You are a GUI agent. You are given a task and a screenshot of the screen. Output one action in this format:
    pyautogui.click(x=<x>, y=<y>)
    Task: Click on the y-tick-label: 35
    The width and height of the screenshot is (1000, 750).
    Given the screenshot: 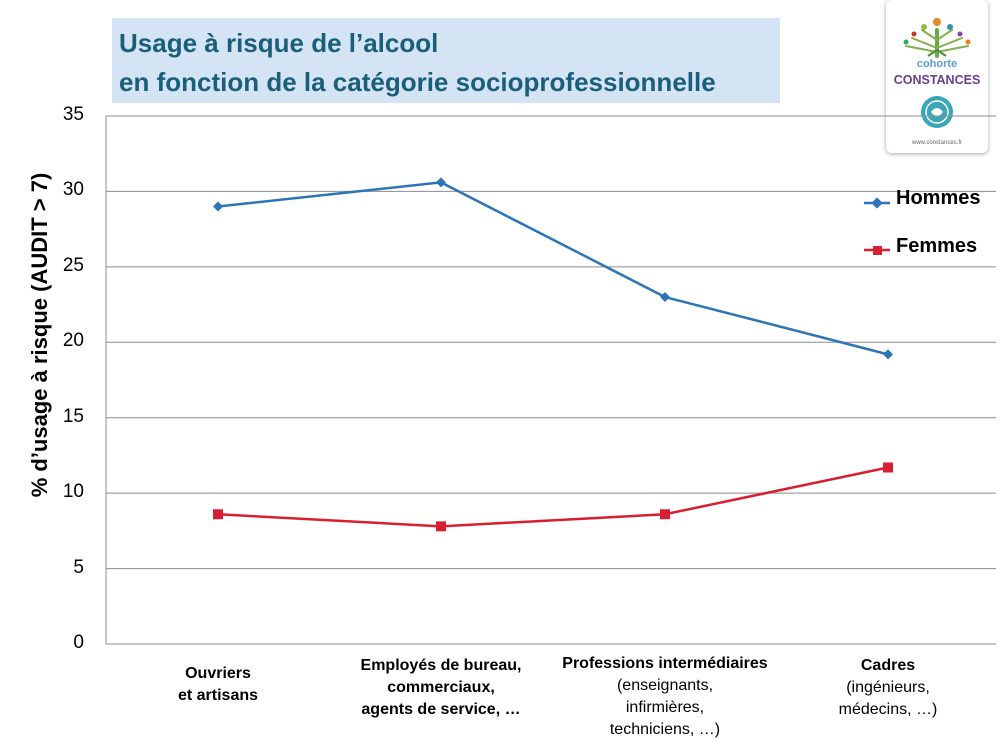 What is the action you would take?
    pyautogui.click(x=73, y=114)
    